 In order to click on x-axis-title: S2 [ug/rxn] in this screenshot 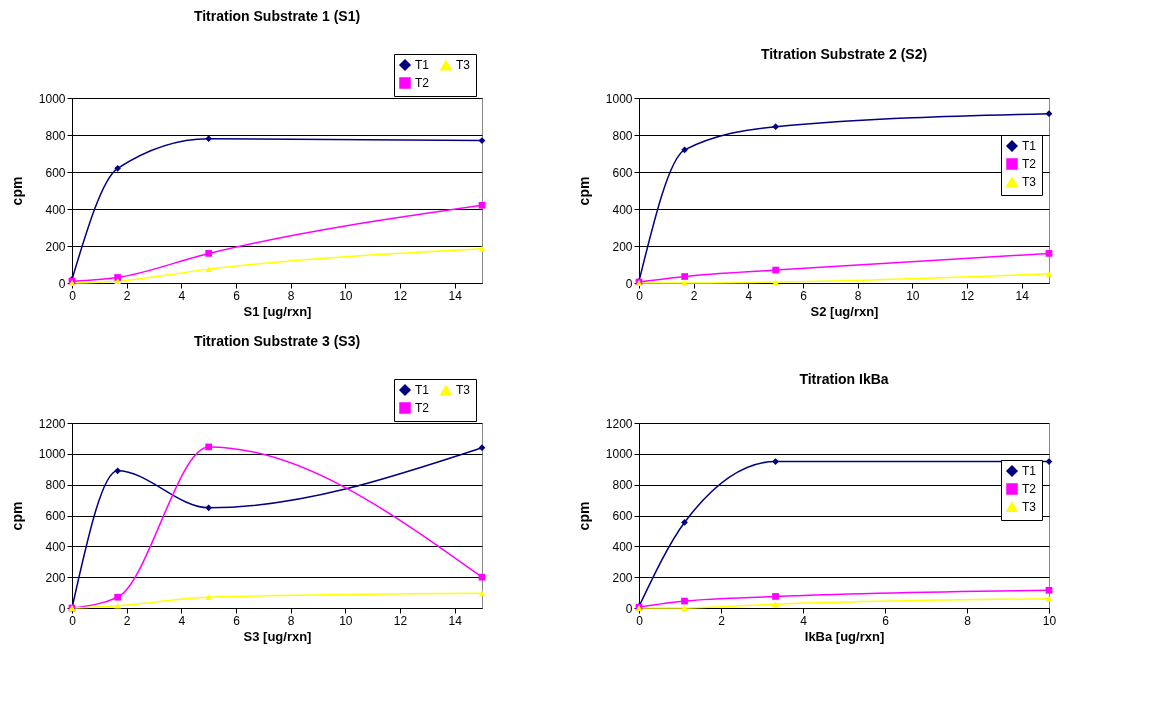, I will do `click(844, 311)`.